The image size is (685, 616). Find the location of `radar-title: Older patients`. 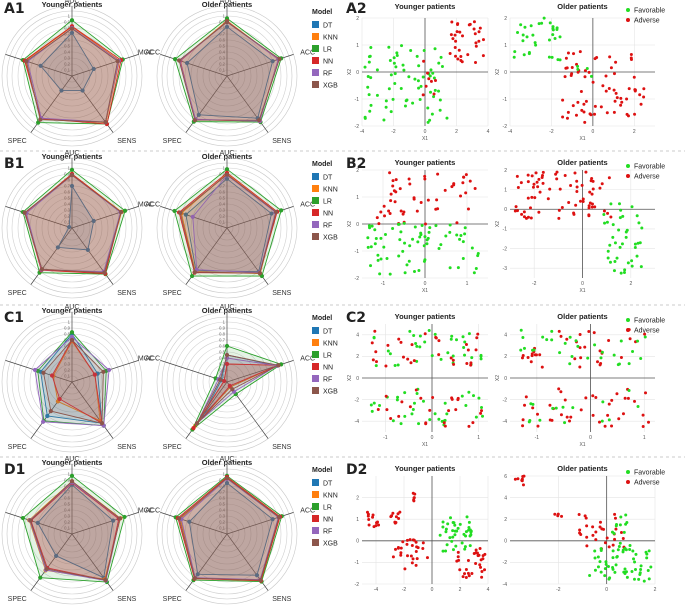

radar-title: Older patients is located at coordinates (227, 462).